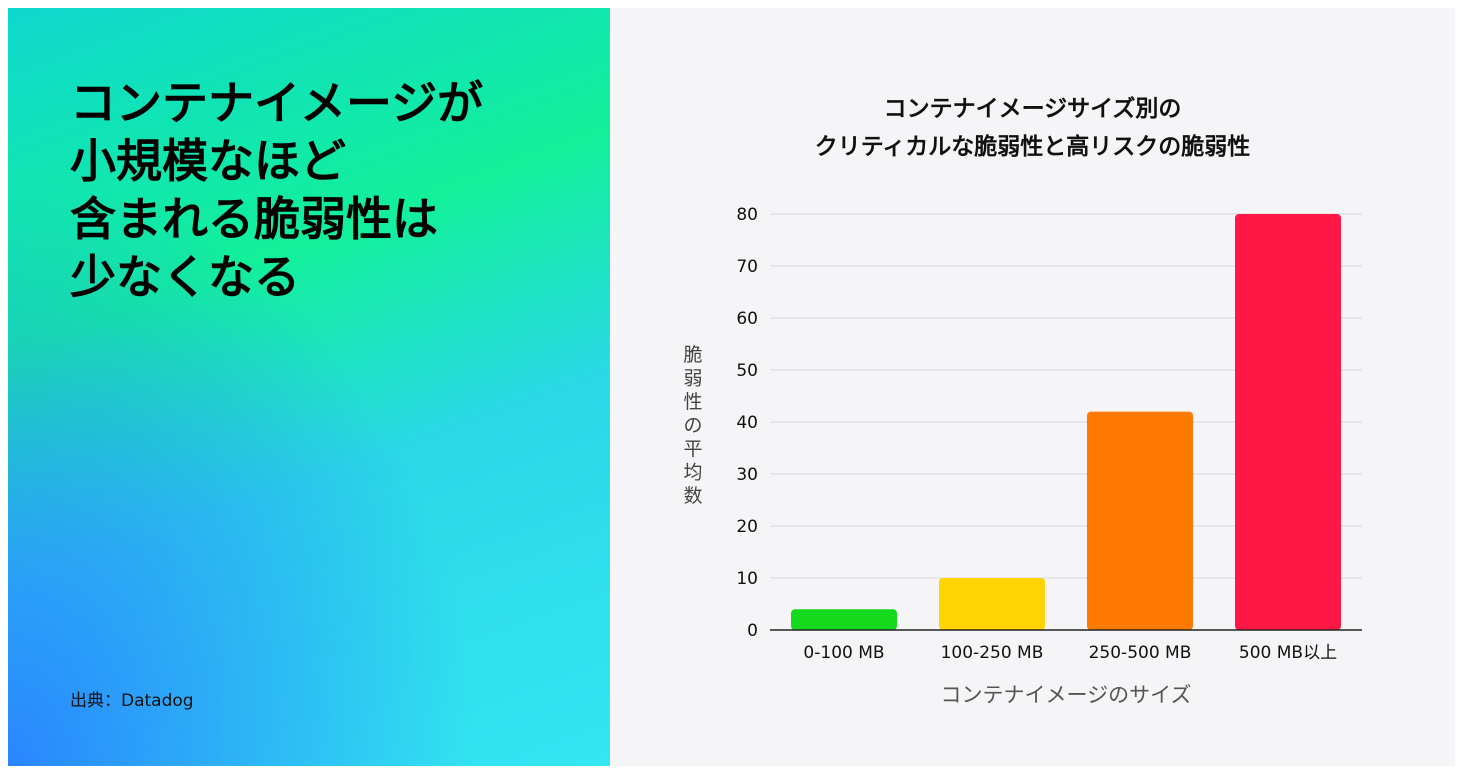 The height and width of the screenshot is (772, 1461). Describe the element at coordinates (747, 319) in the screenshot. I see `y-tick-label: 60` at that location.